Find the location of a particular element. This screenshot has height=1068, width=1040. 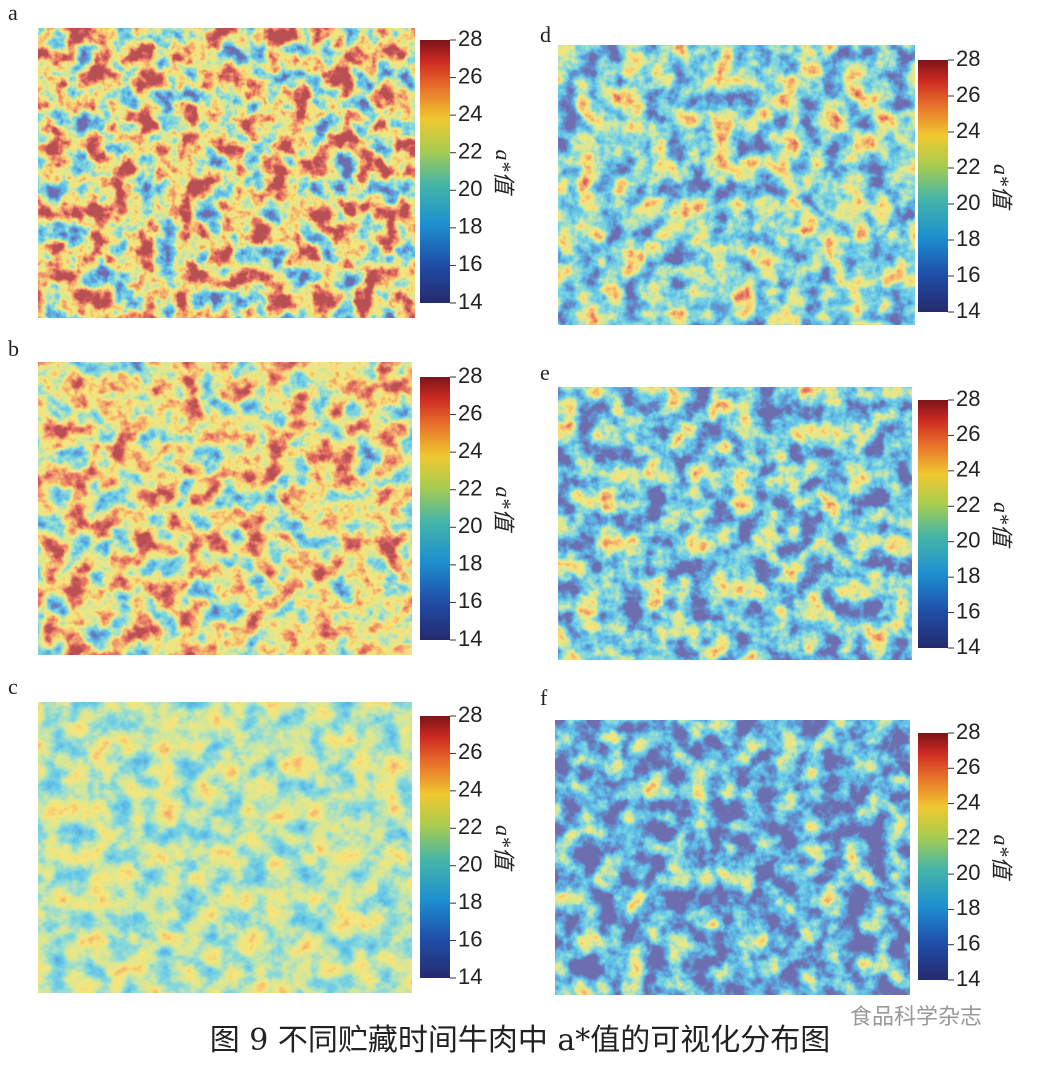

panel-label: d is located at coordinates (545, 34).